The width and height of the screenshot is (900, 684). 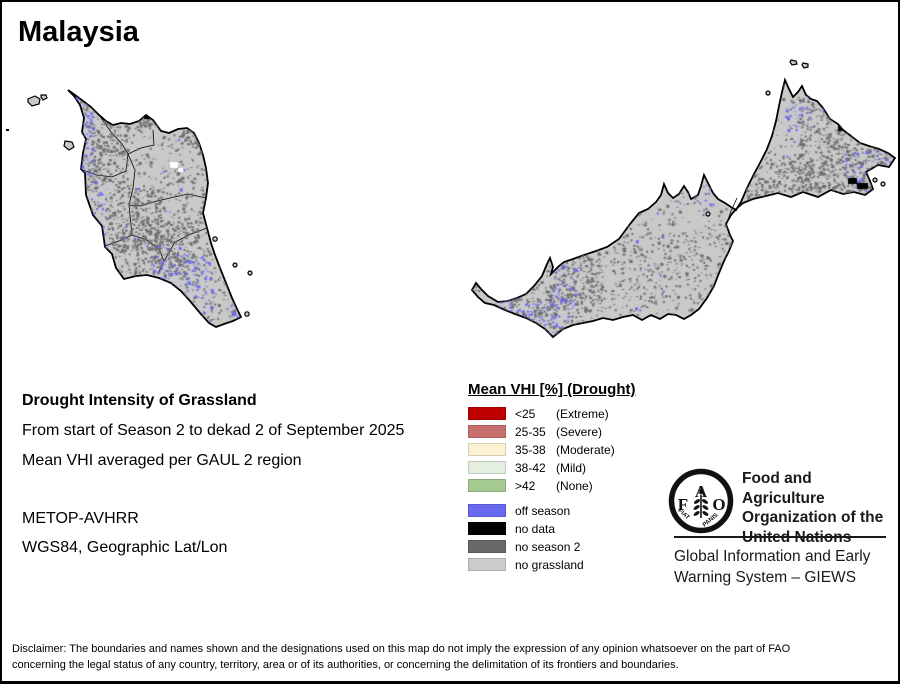 I want to click on projection-text: WGS84, Geographic Lat/Lon, so click(x=125, y=547).